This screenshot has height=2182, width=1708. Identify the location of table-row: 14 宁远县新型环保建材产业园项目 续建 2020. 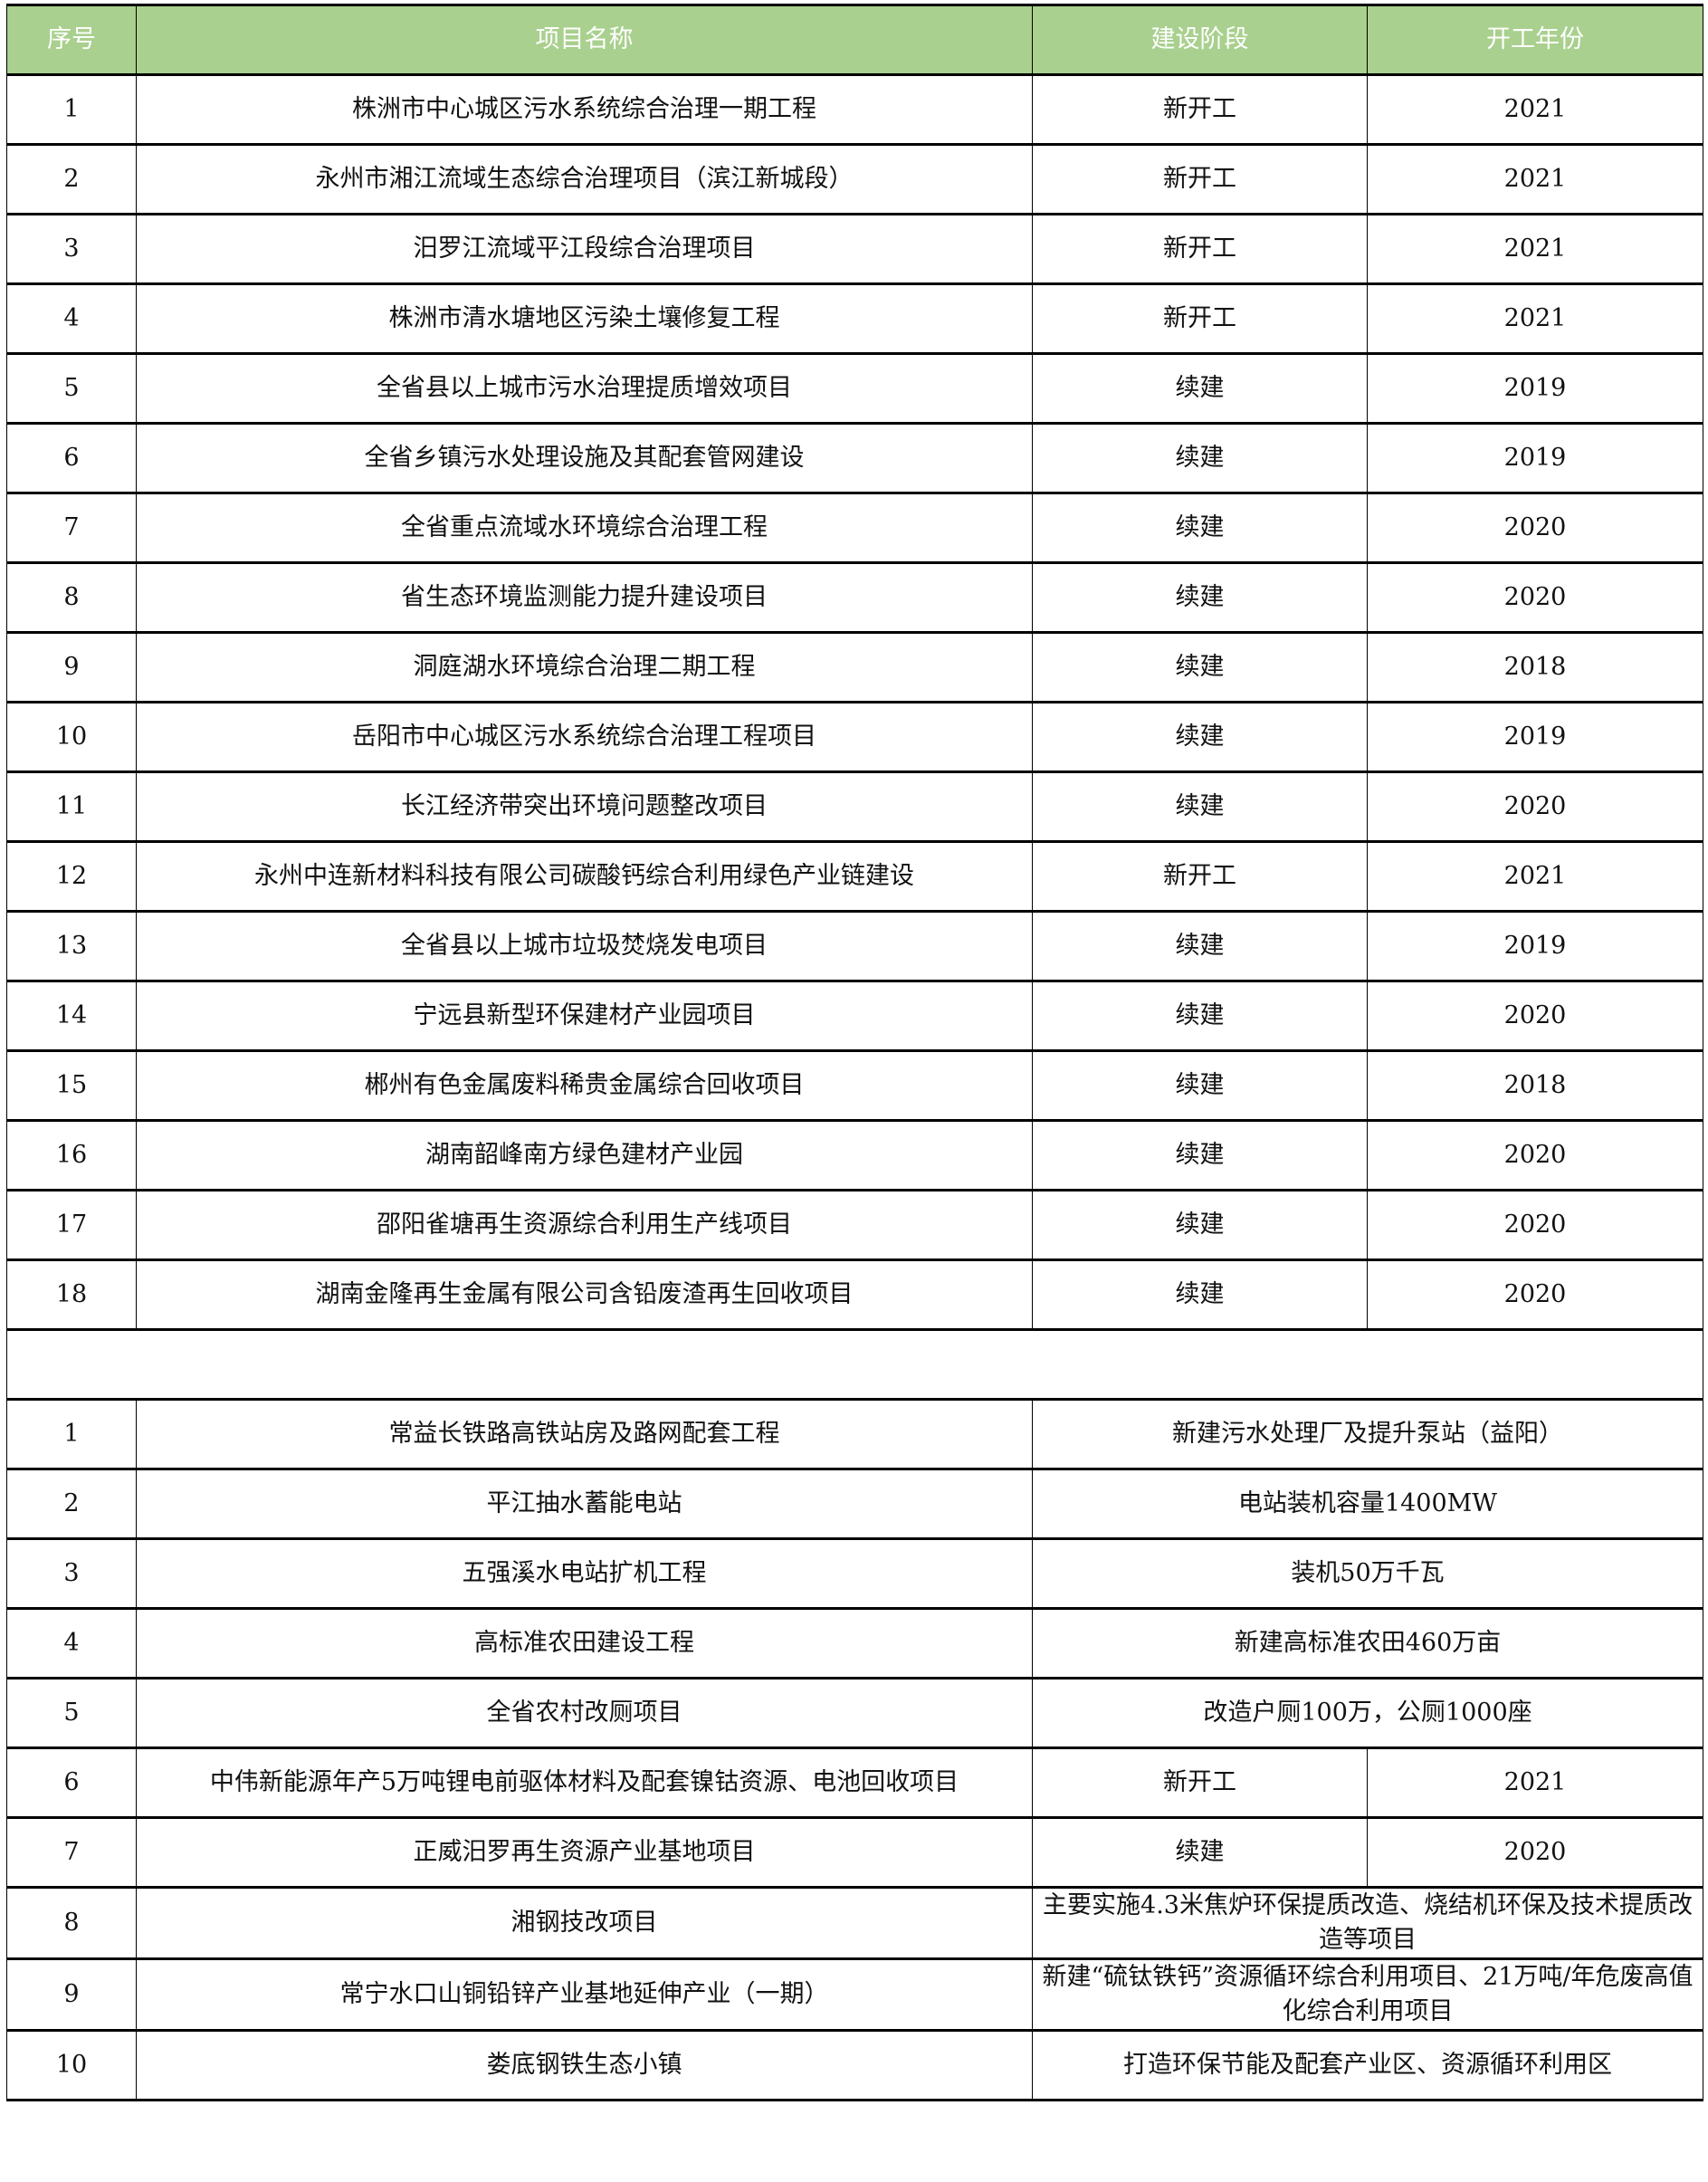
(855, 1016).